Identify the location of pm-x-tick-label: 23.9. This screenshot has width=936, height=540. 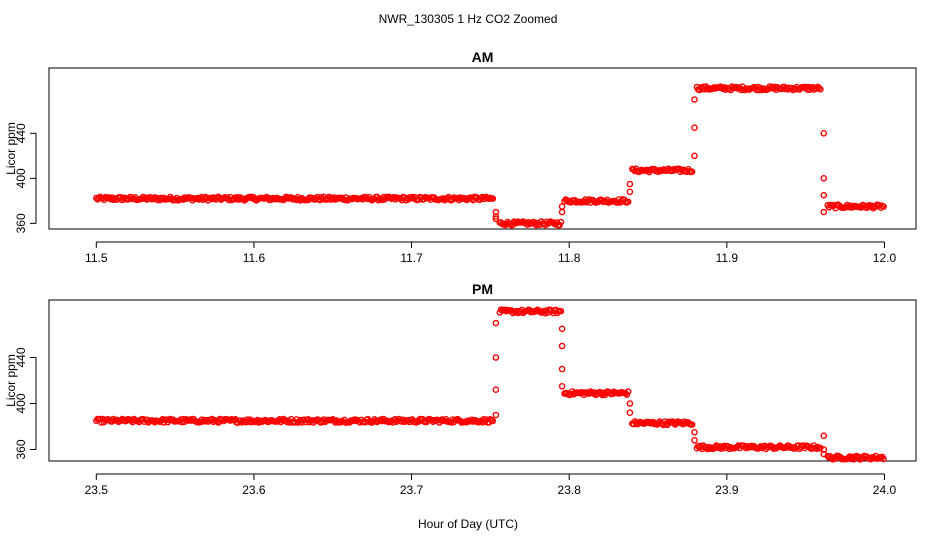
(727, 490).